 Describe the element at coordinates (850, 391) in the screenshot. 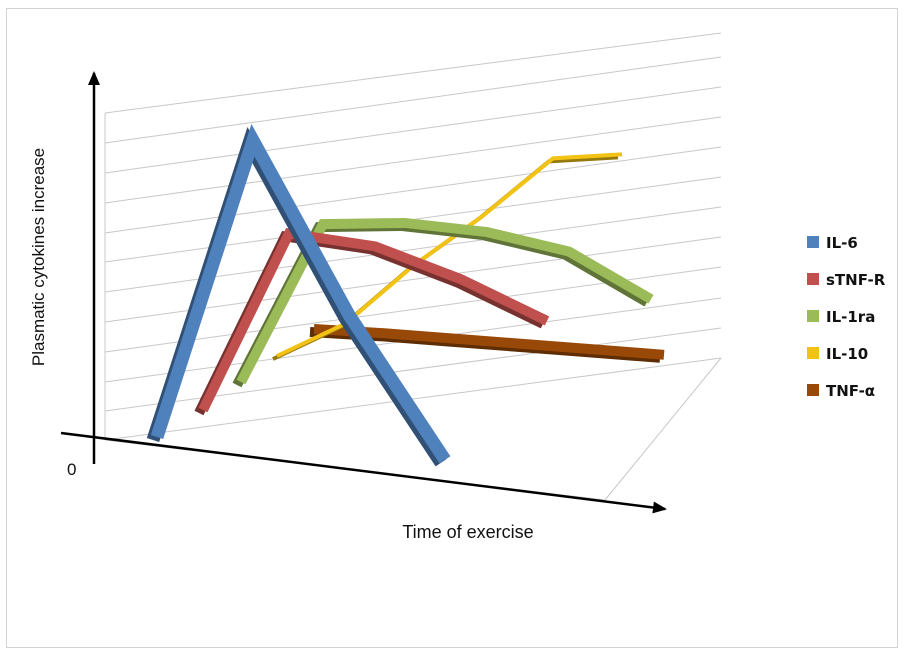

I see `legend-label: TNF-α` at that location.